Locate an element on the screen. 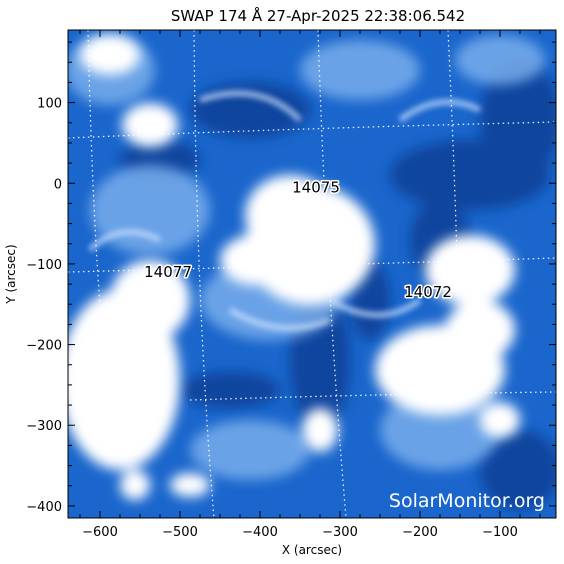 This screenshot has height=564, width=564. x-tick-label: −400 is located at coordinates (260, 532).